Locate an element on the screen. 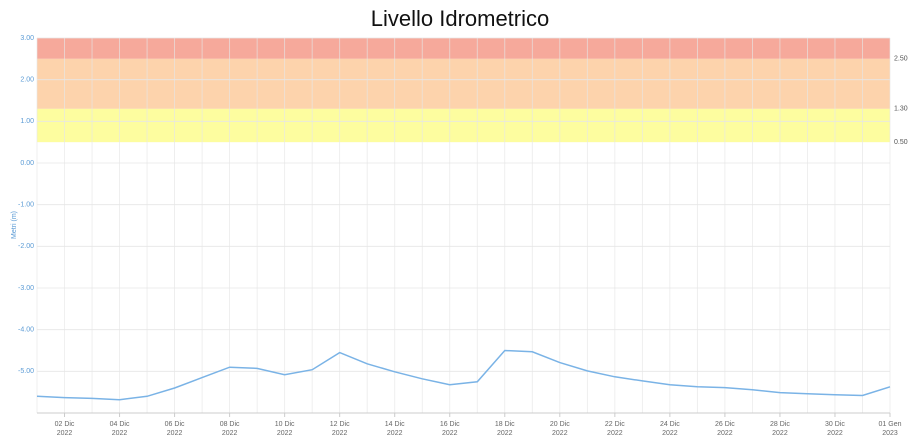 The width and height of the screenshot is (916, 436). x-tick-label: 14 Dic 2022 is located at coordinates (395, 428).